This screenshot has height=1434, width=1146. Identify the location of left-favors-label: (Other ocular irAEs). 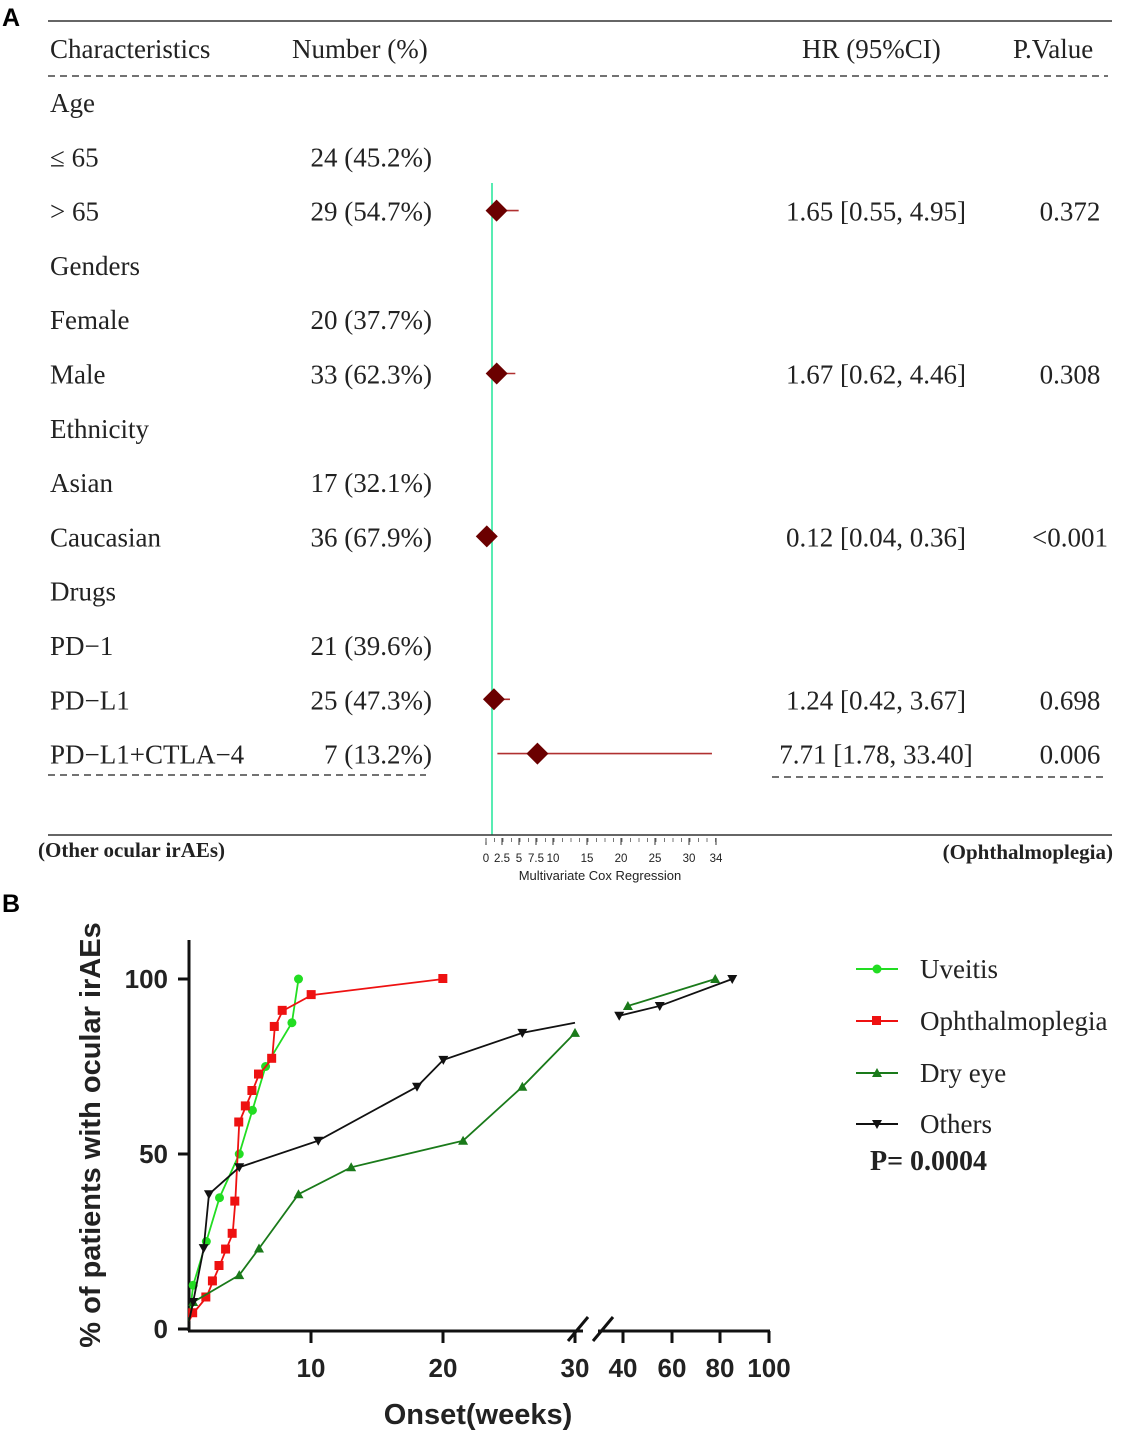
(131, 850).